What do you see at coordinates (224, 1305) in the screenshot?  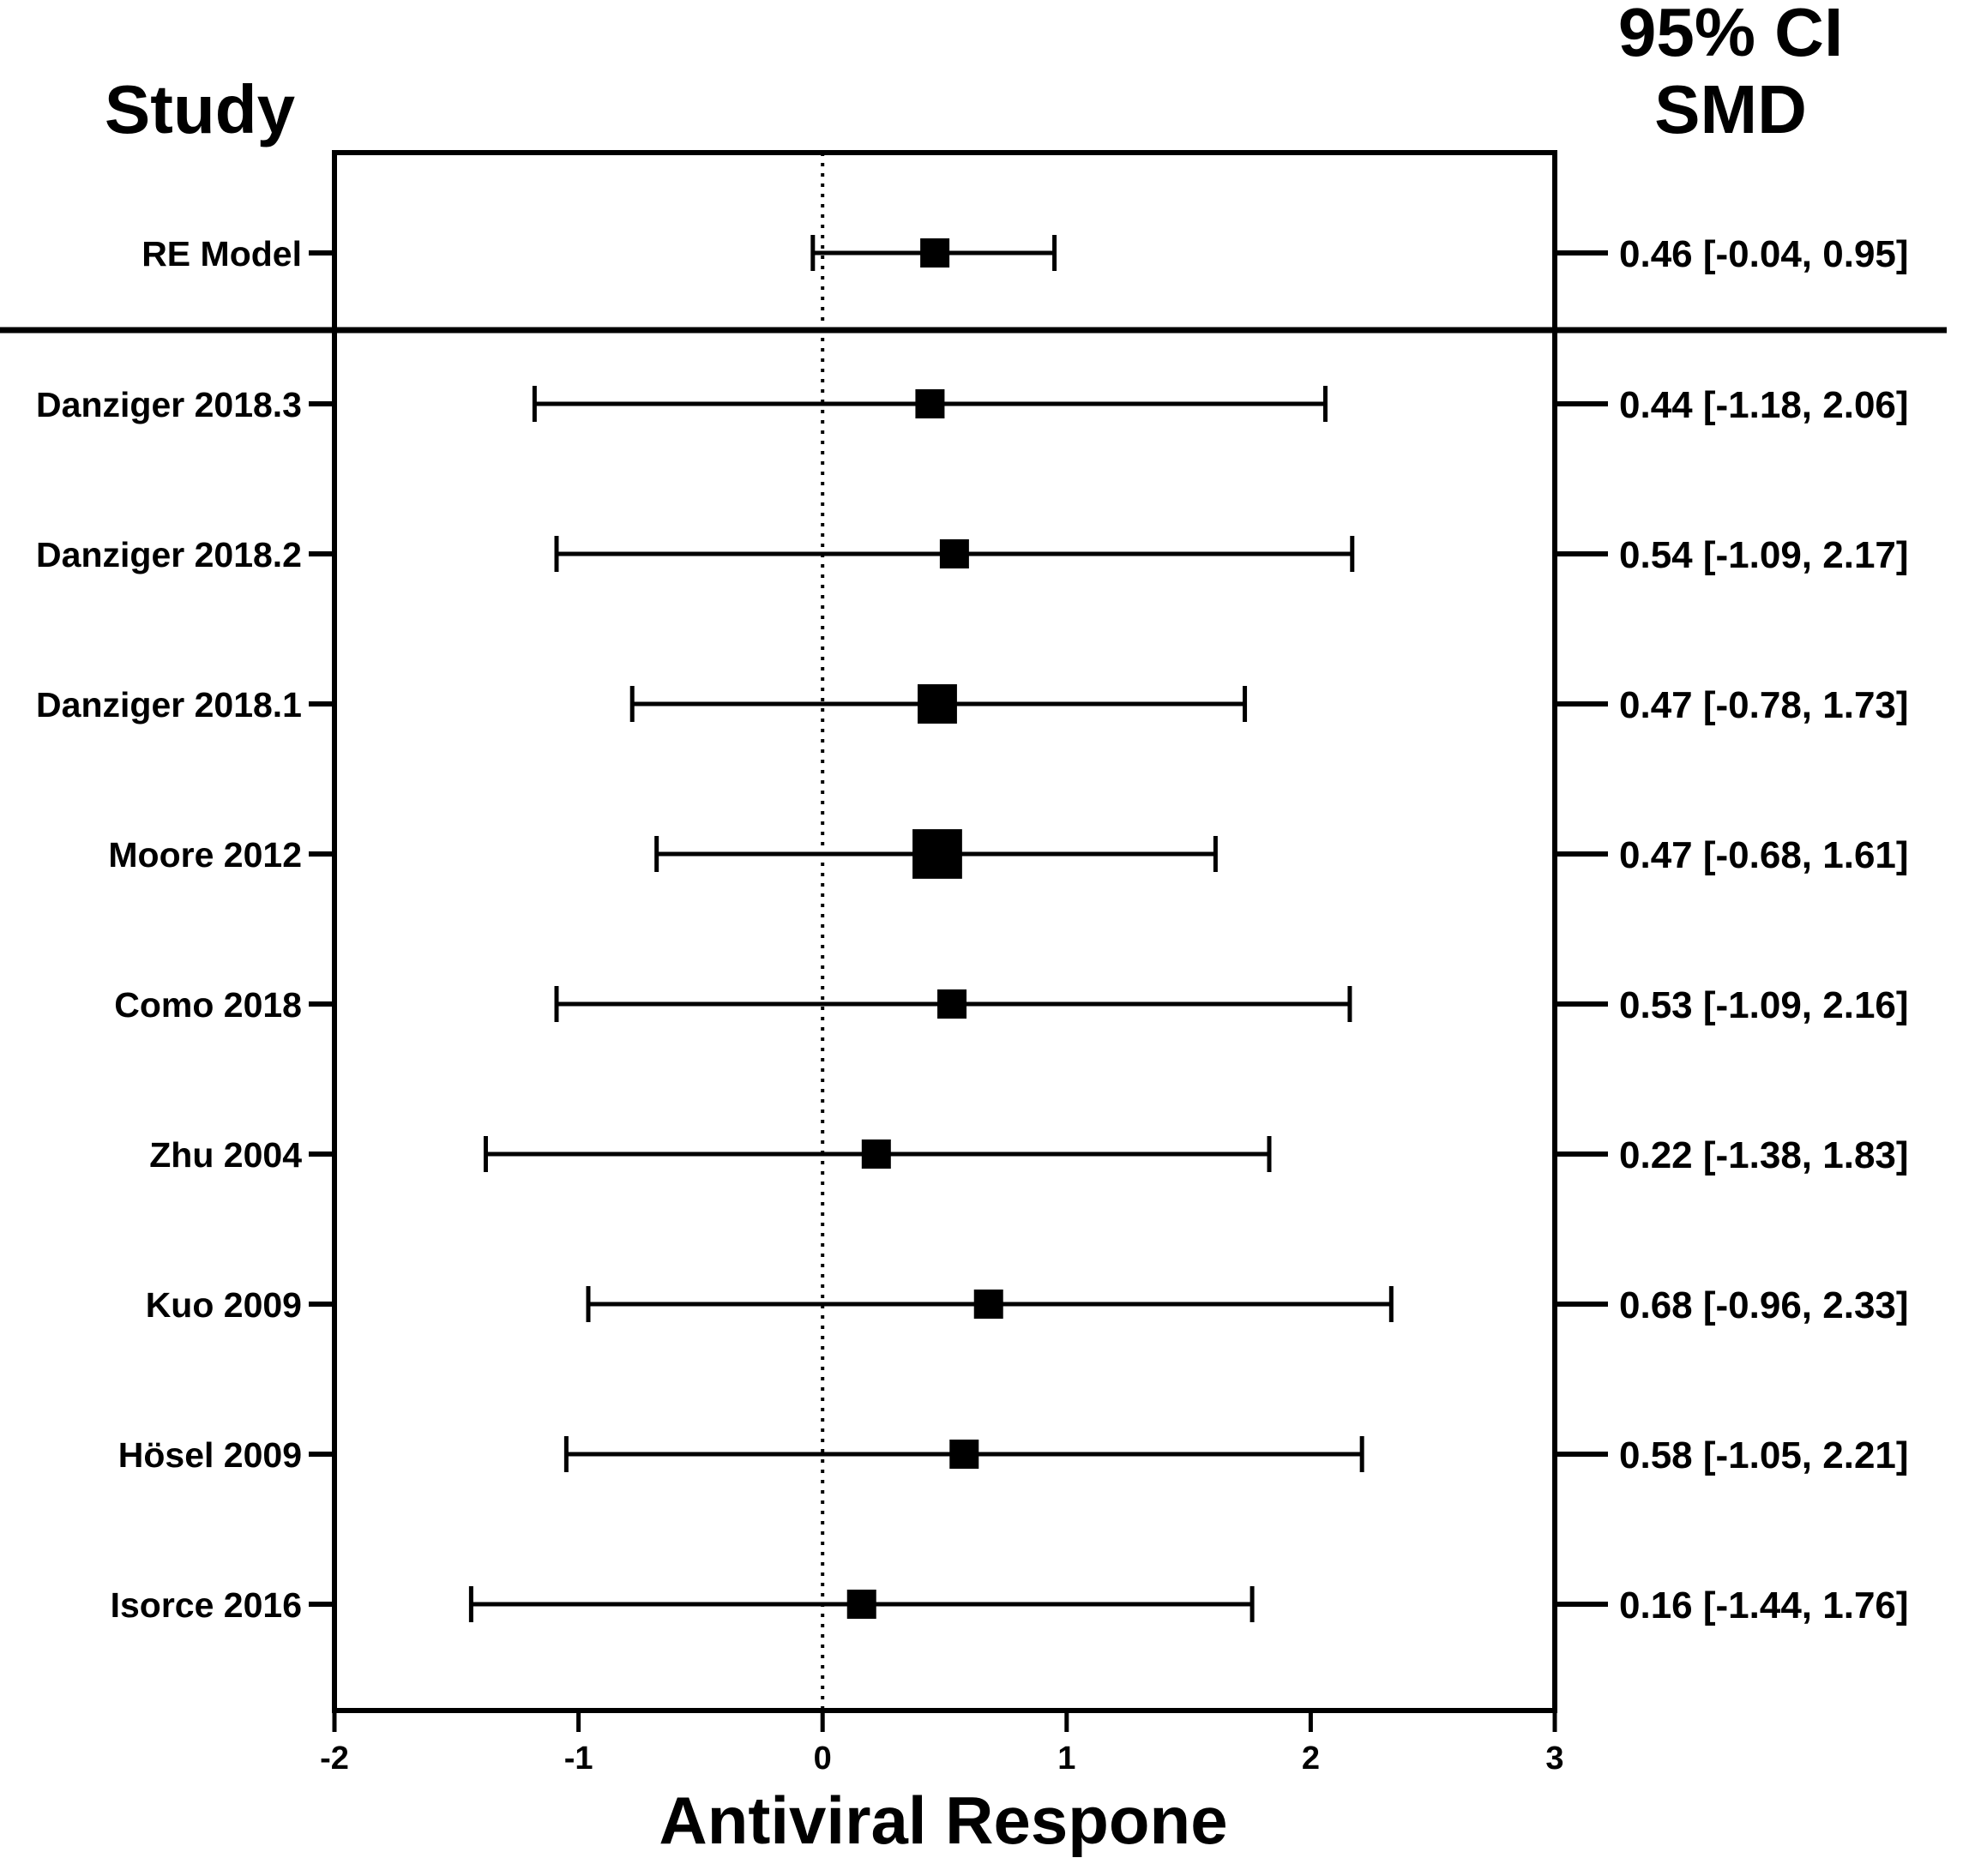 I see `study-label: Kuo 2009` at bounding box center [224, 1305].